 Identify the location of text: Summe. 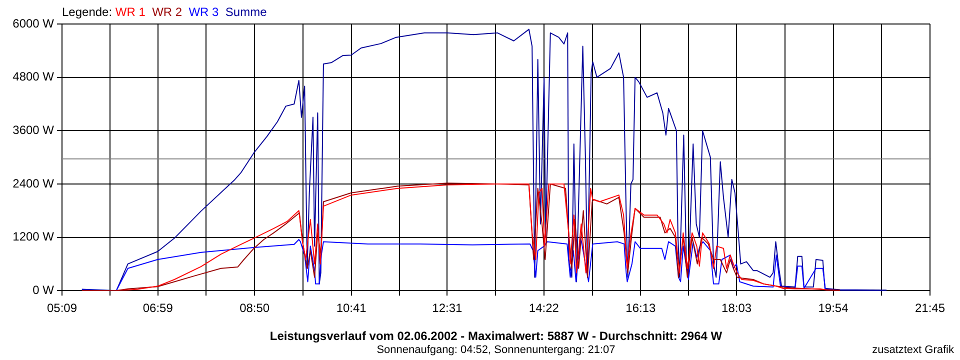
(246, 12).